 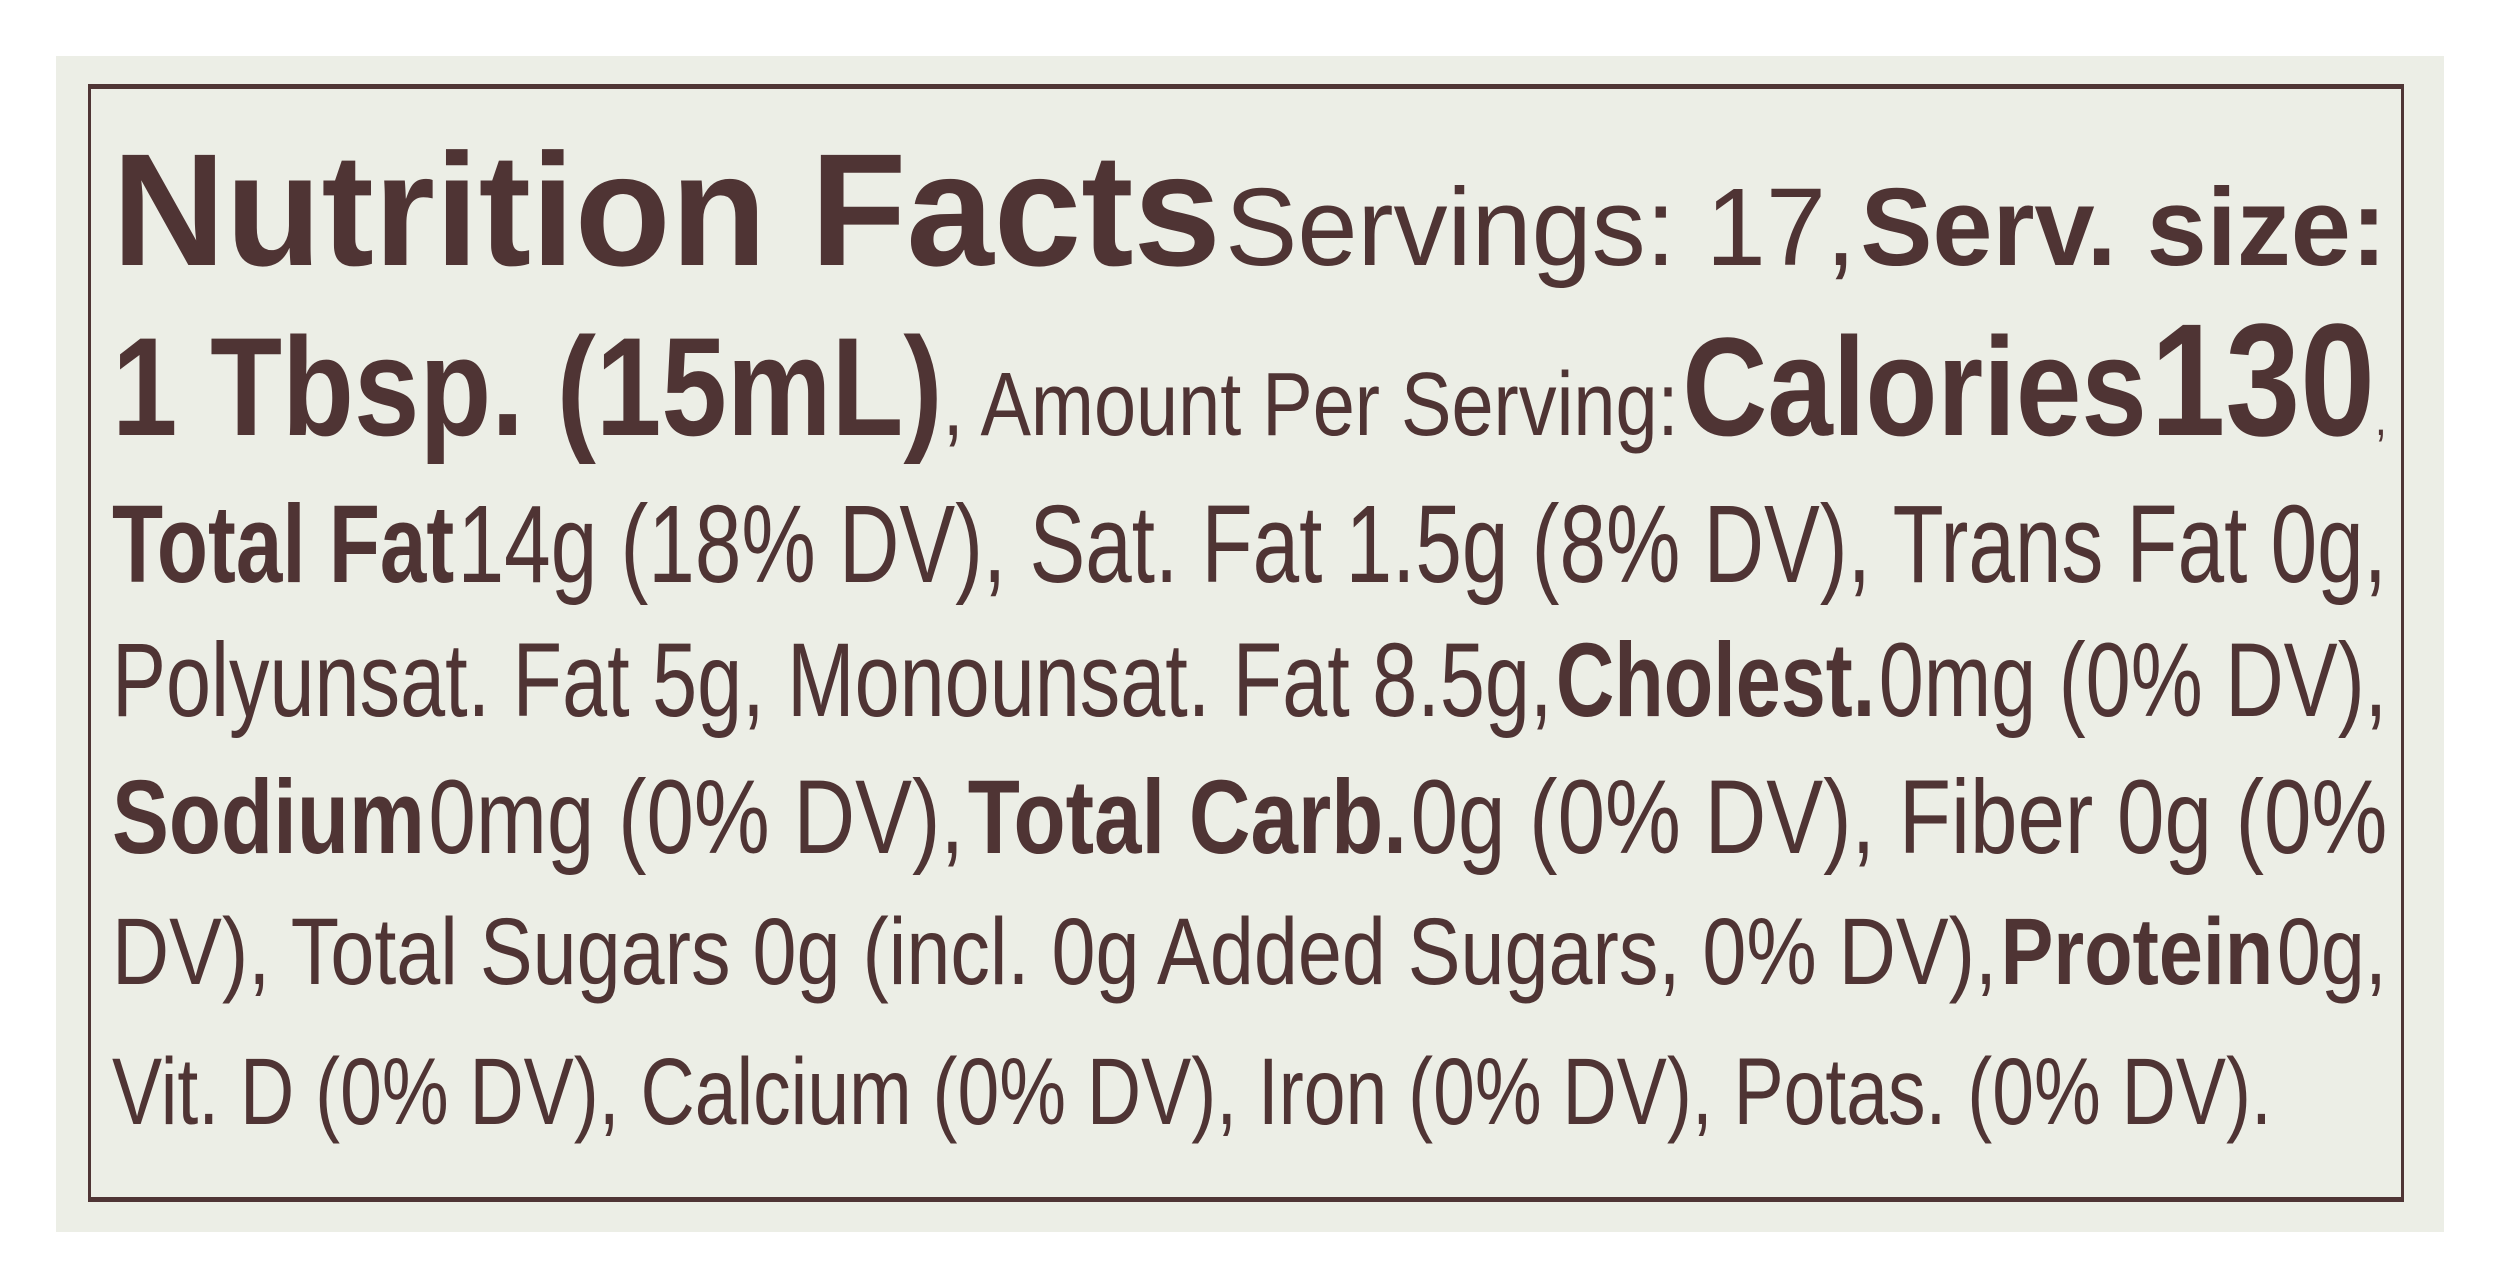 I want to click on protein-value: 0g,, so click(x=2331, y=952).